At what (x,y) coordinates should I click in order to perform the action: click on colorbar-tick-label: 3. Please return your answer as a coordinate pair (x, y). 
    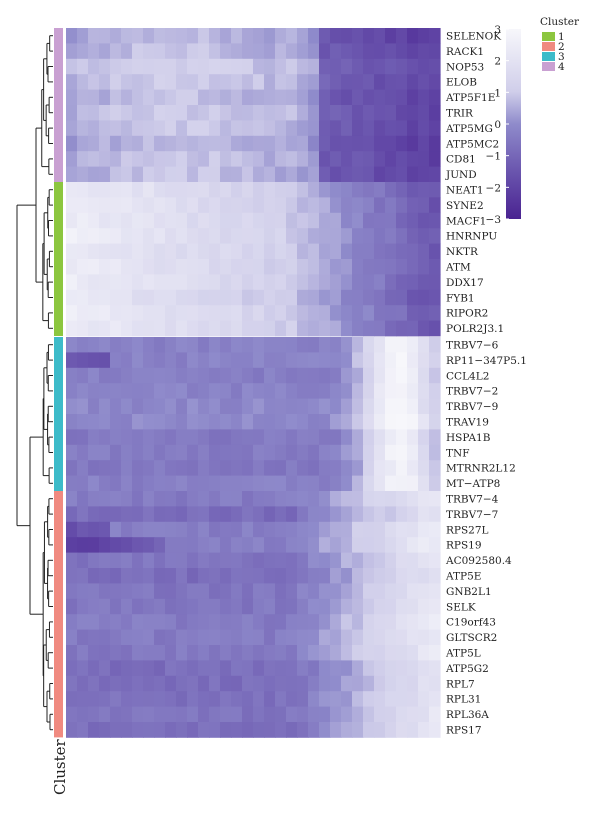
    Looking at the image, I should click on (497, 30).